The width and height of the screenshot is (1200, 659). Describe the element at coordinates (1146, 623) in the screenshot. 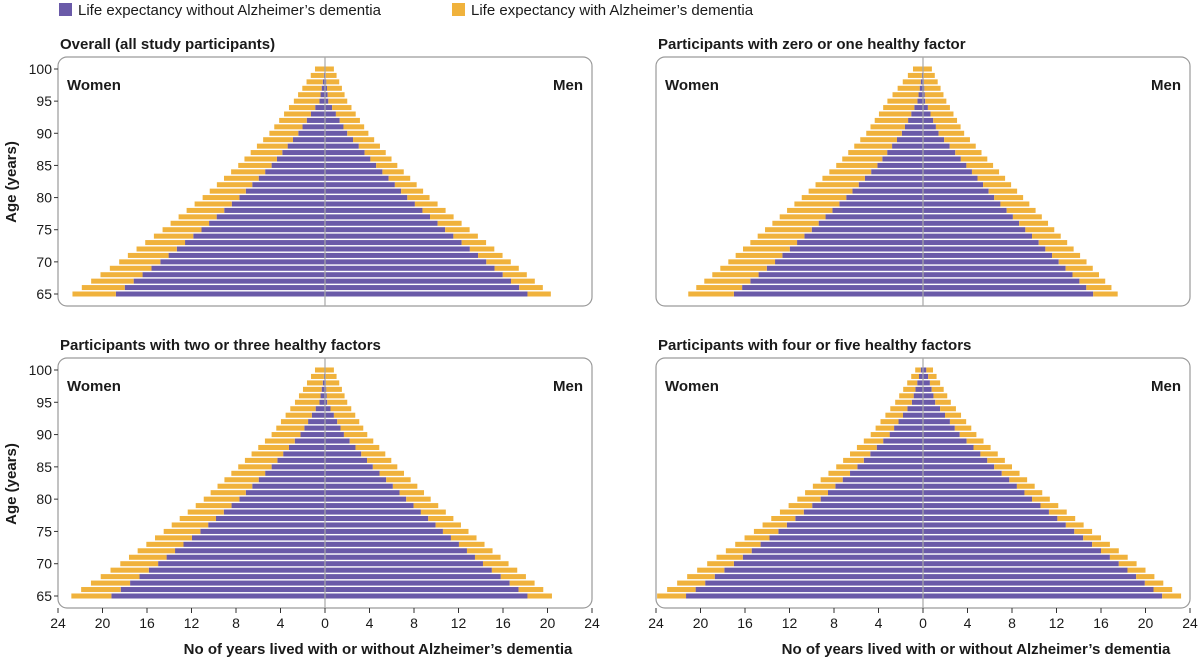

I see `x-tick-label: 20` at that location.